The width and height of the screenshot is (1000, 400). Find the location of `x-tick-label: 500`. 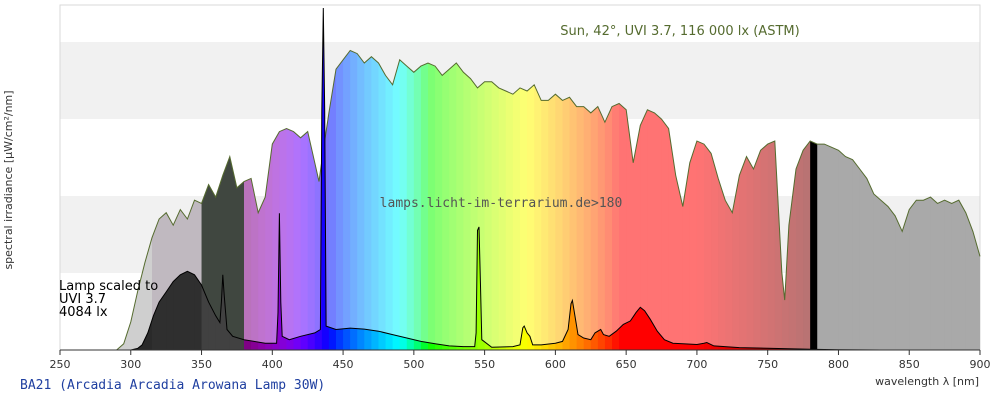

x-tick-label: 500 is located at coordinates (413, 364).